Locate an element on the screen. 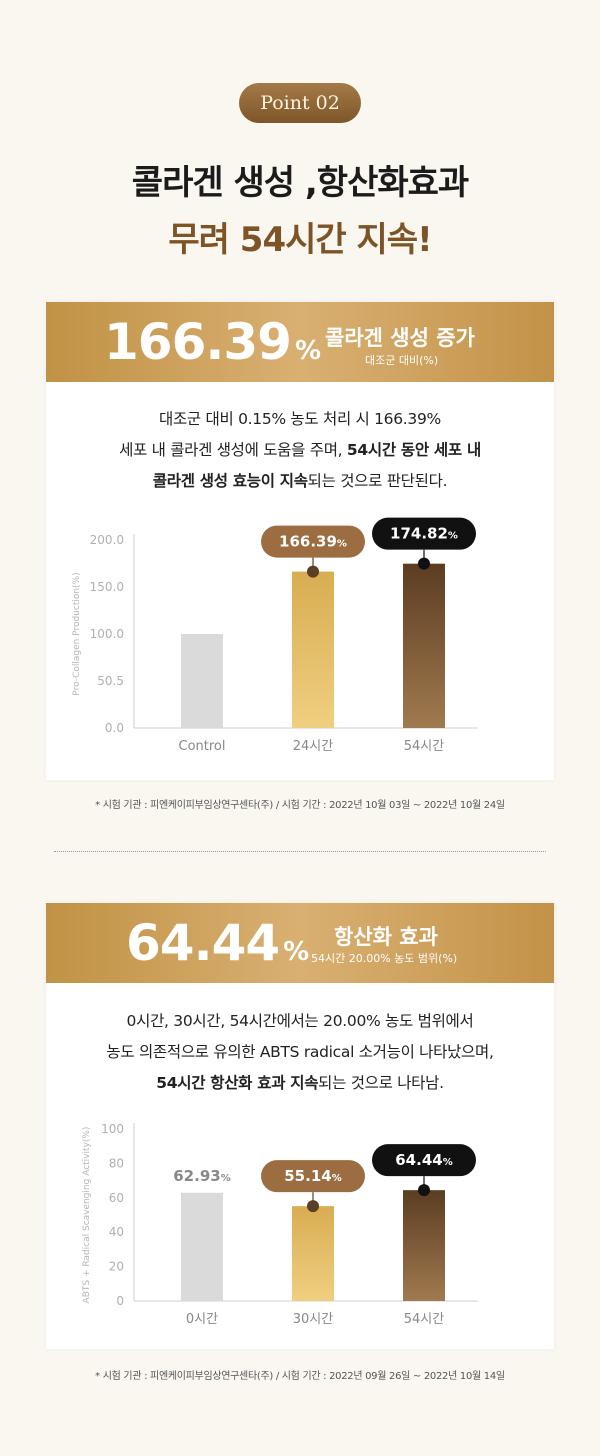 Image resolution: width=600 pixels, height=1456 pixels. section1-desc-line3: 콜라겐 생성 효능이 지속되는 것으로 판단된다. is located at coordinates (300, 481).